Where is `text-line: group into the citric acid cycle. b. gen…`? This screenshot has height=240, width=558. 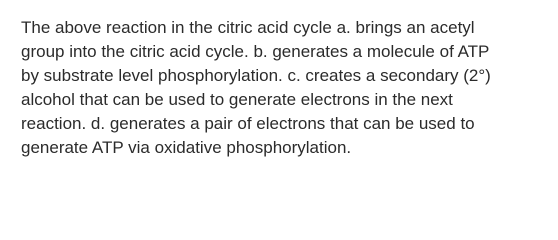
text-line: group into the citric acid cycle. b. gen… is located at coordinates (255, 51).